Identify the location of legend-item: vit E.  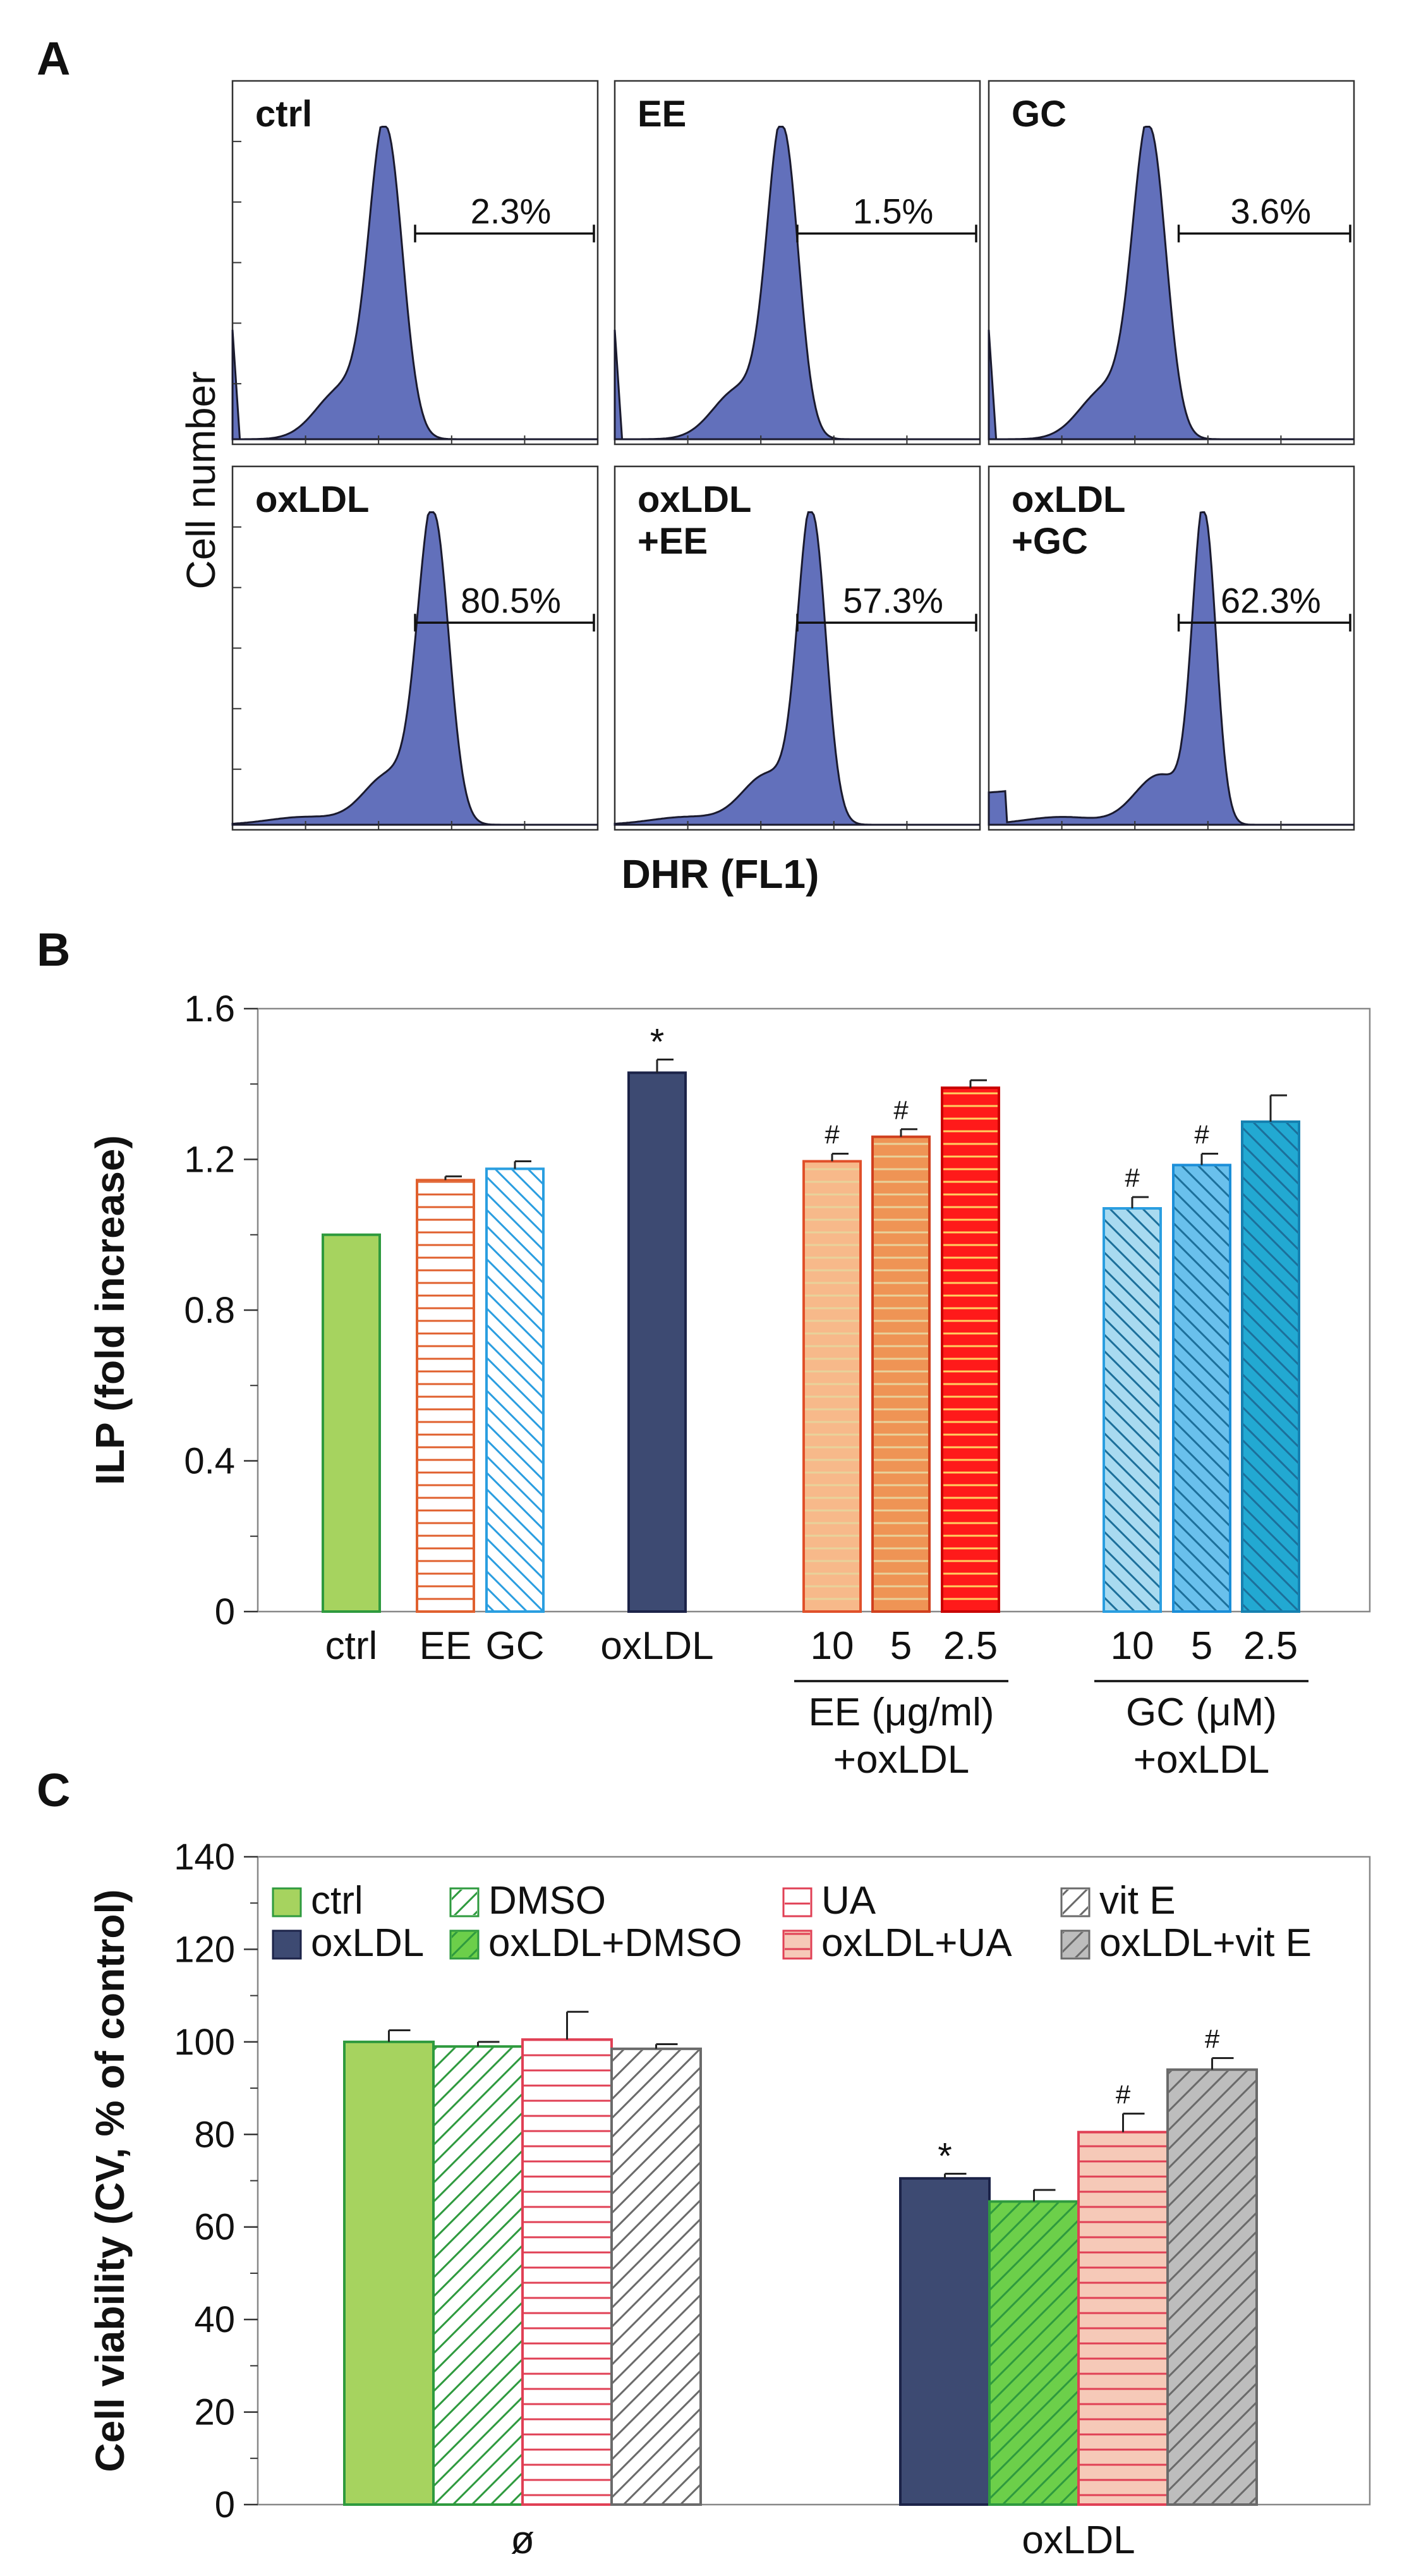
(1118, 1901).